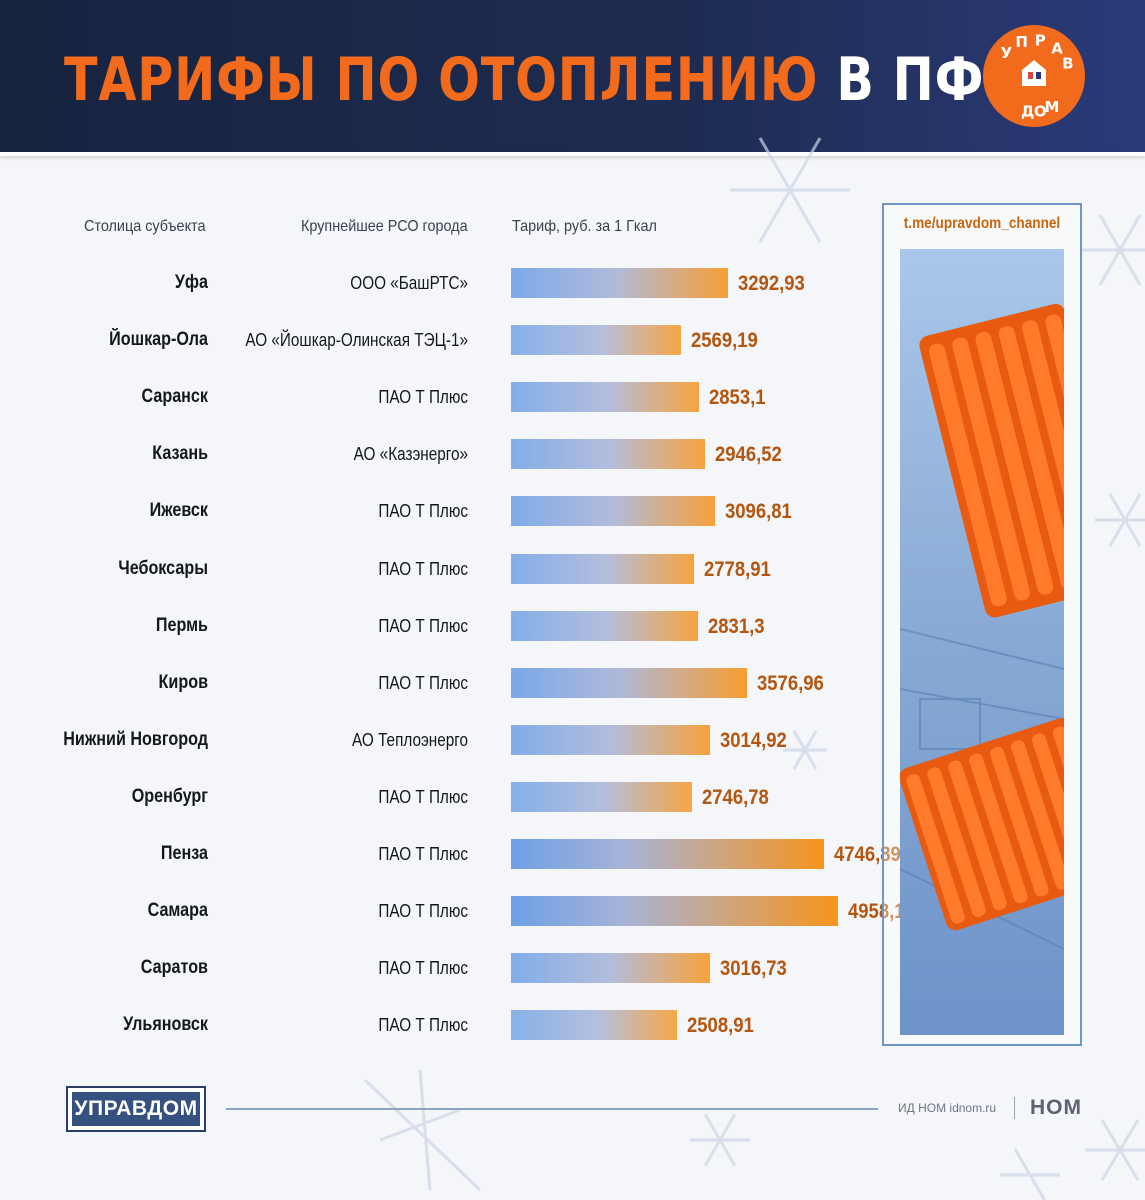 Image resolution: width=1145 pixels, height=1200 pixels. Describe the element at coordinates (982, 223) in the screenshot. I see `telegram-channel-link: t.me/upravdom_channel` at that location.